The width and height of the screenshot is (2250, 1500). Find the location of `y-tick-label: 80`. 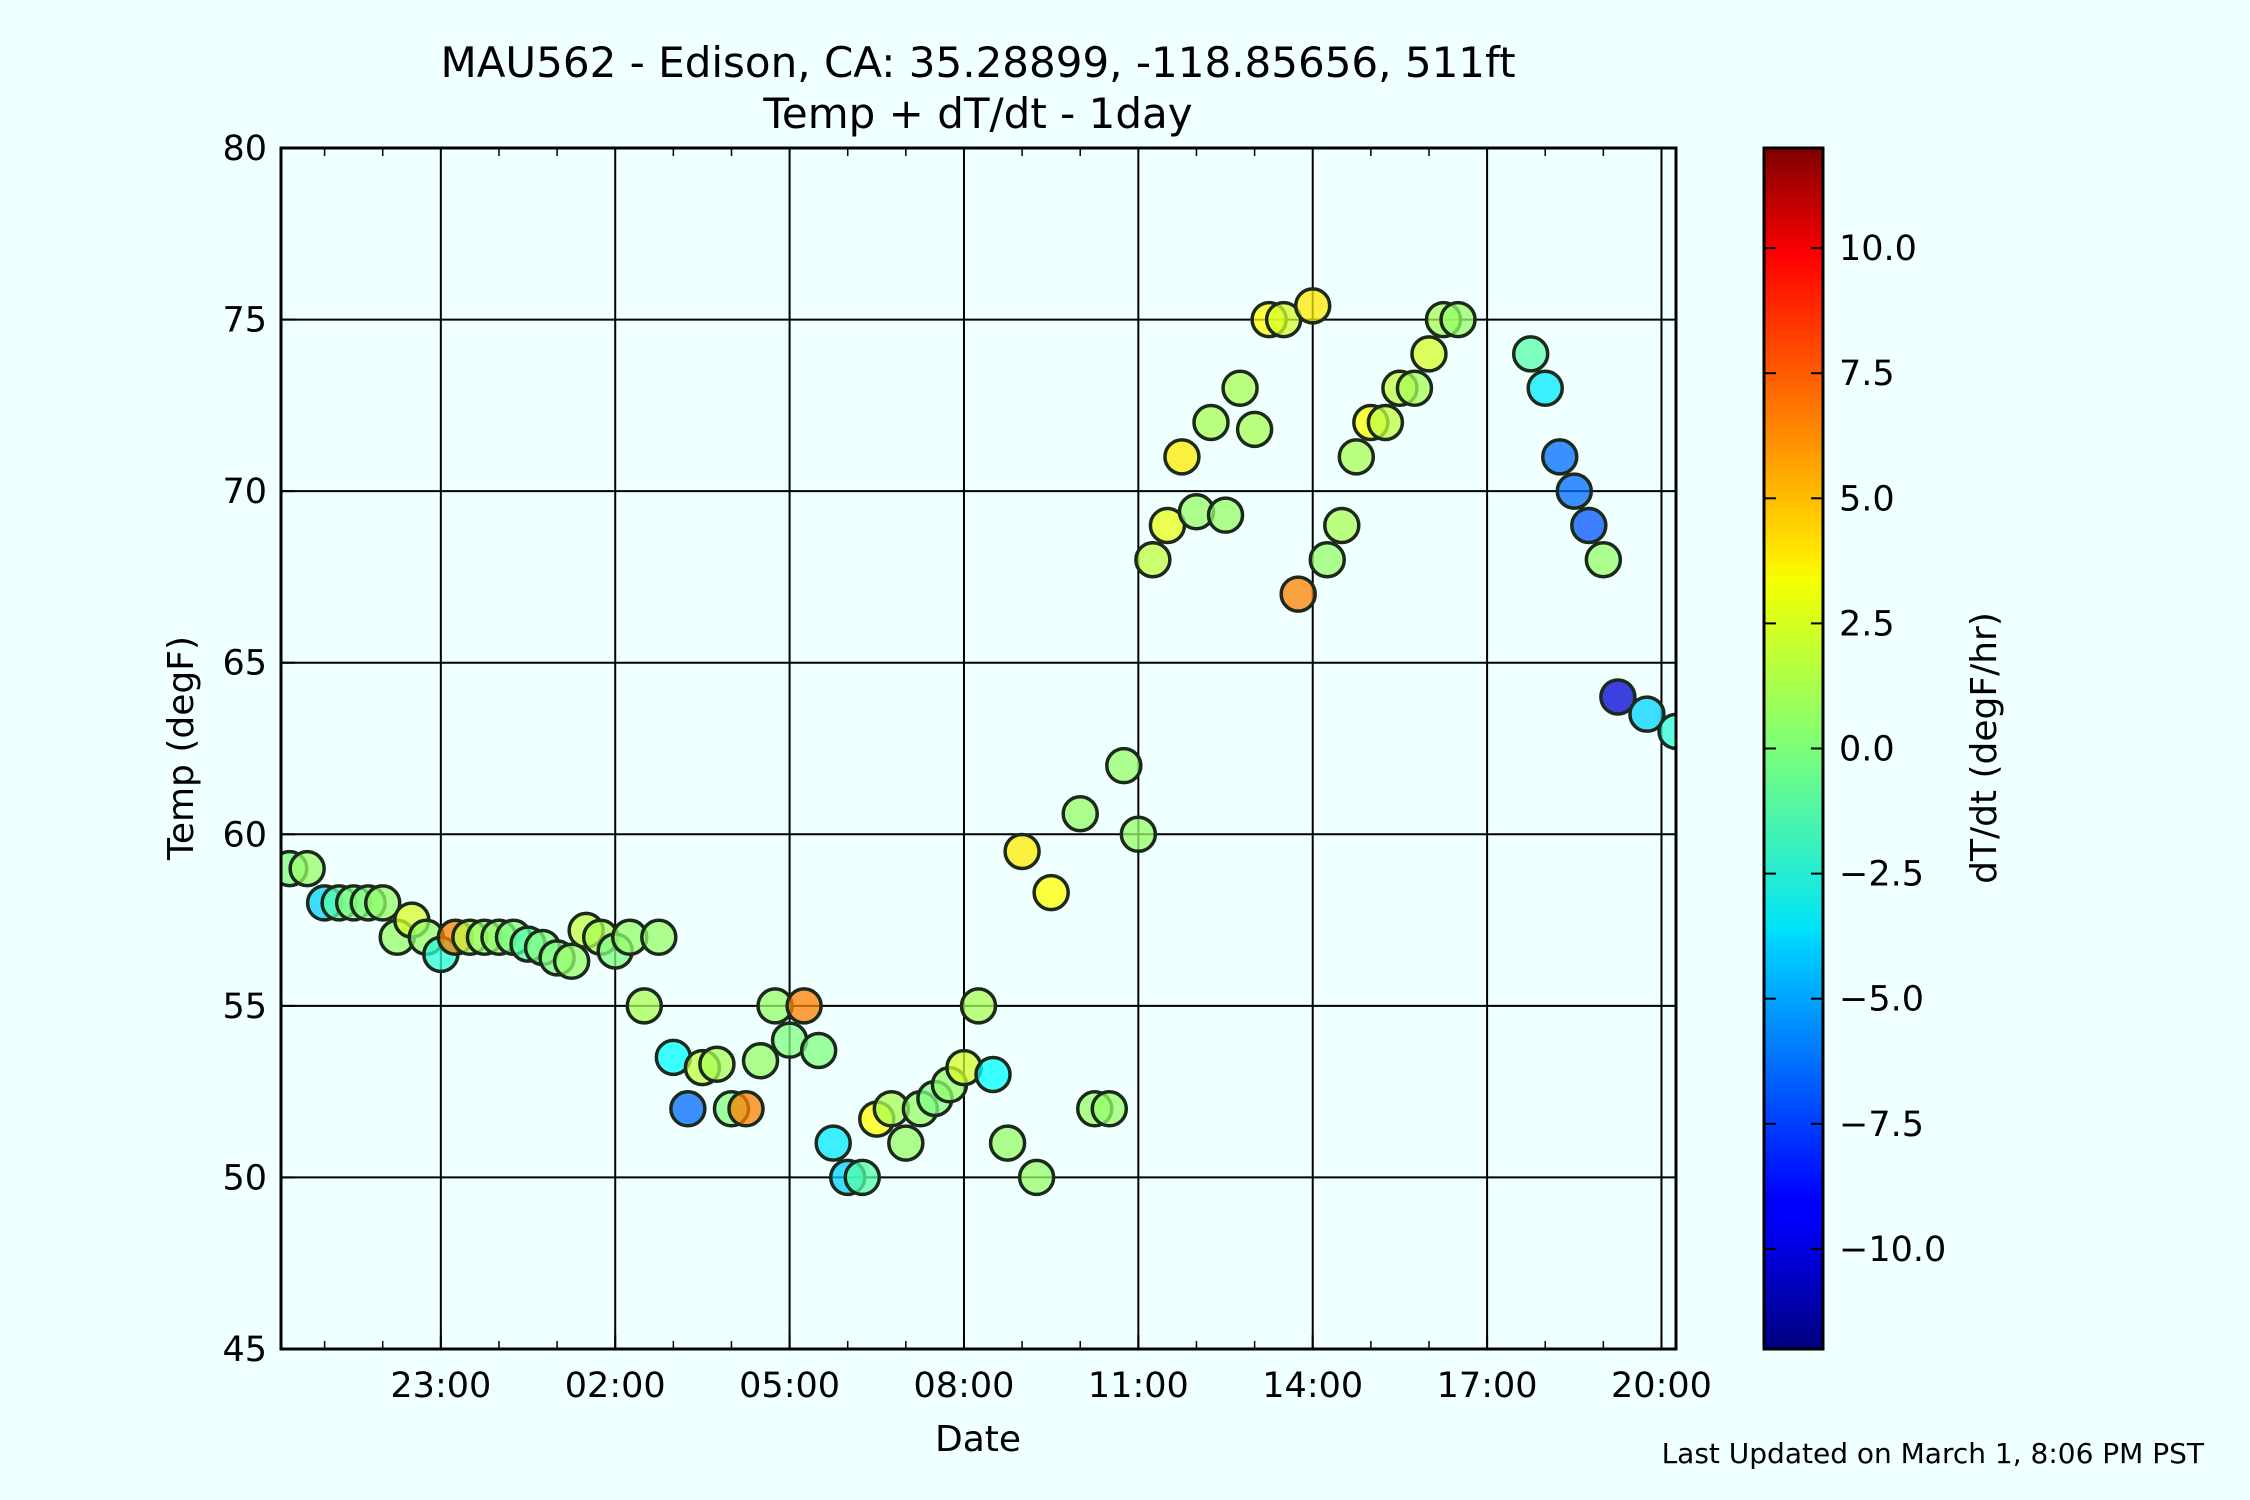

y-tick-label: 80 is located at coordinates (244, 149).